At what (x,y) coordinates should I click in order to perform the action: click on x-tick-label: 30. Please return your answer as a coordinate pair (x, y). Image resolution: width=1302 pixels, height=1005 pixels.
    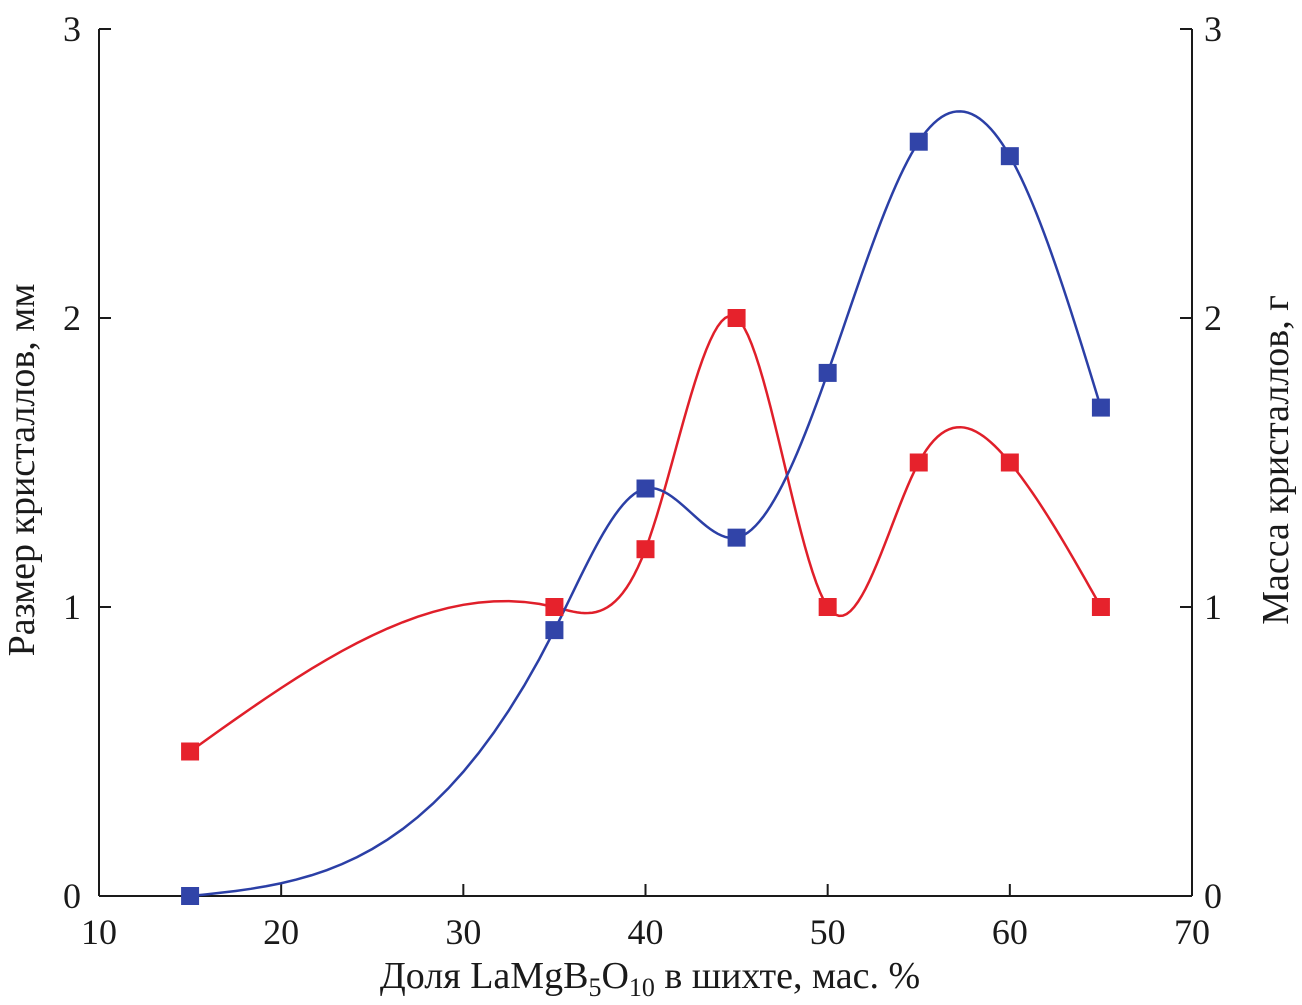
    Looking at the image, I should click on (463, 932).